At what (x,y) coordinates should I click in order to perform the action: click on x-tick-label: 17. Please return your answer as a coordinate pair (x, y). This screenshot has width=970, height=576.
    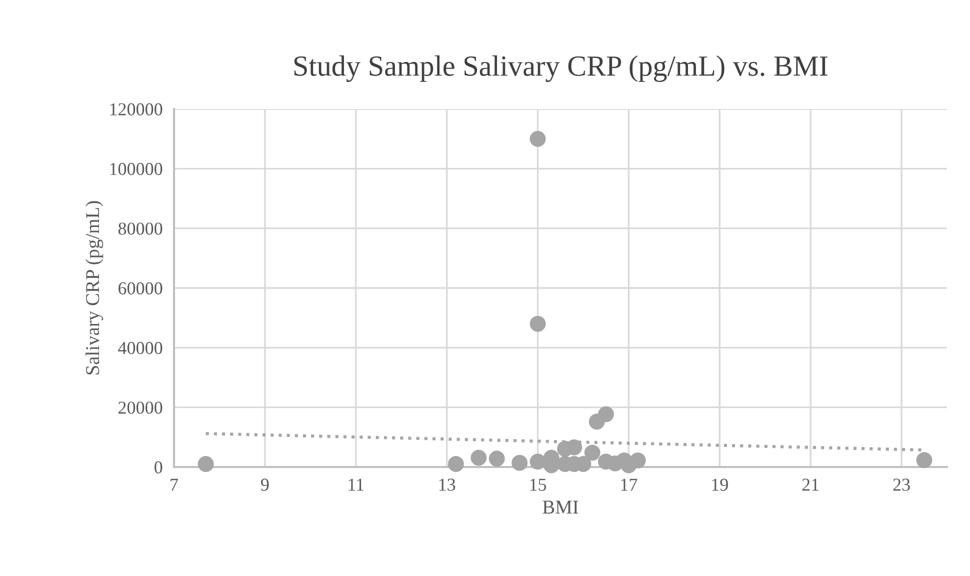
    Looking at the image, I should click on (629, 484).